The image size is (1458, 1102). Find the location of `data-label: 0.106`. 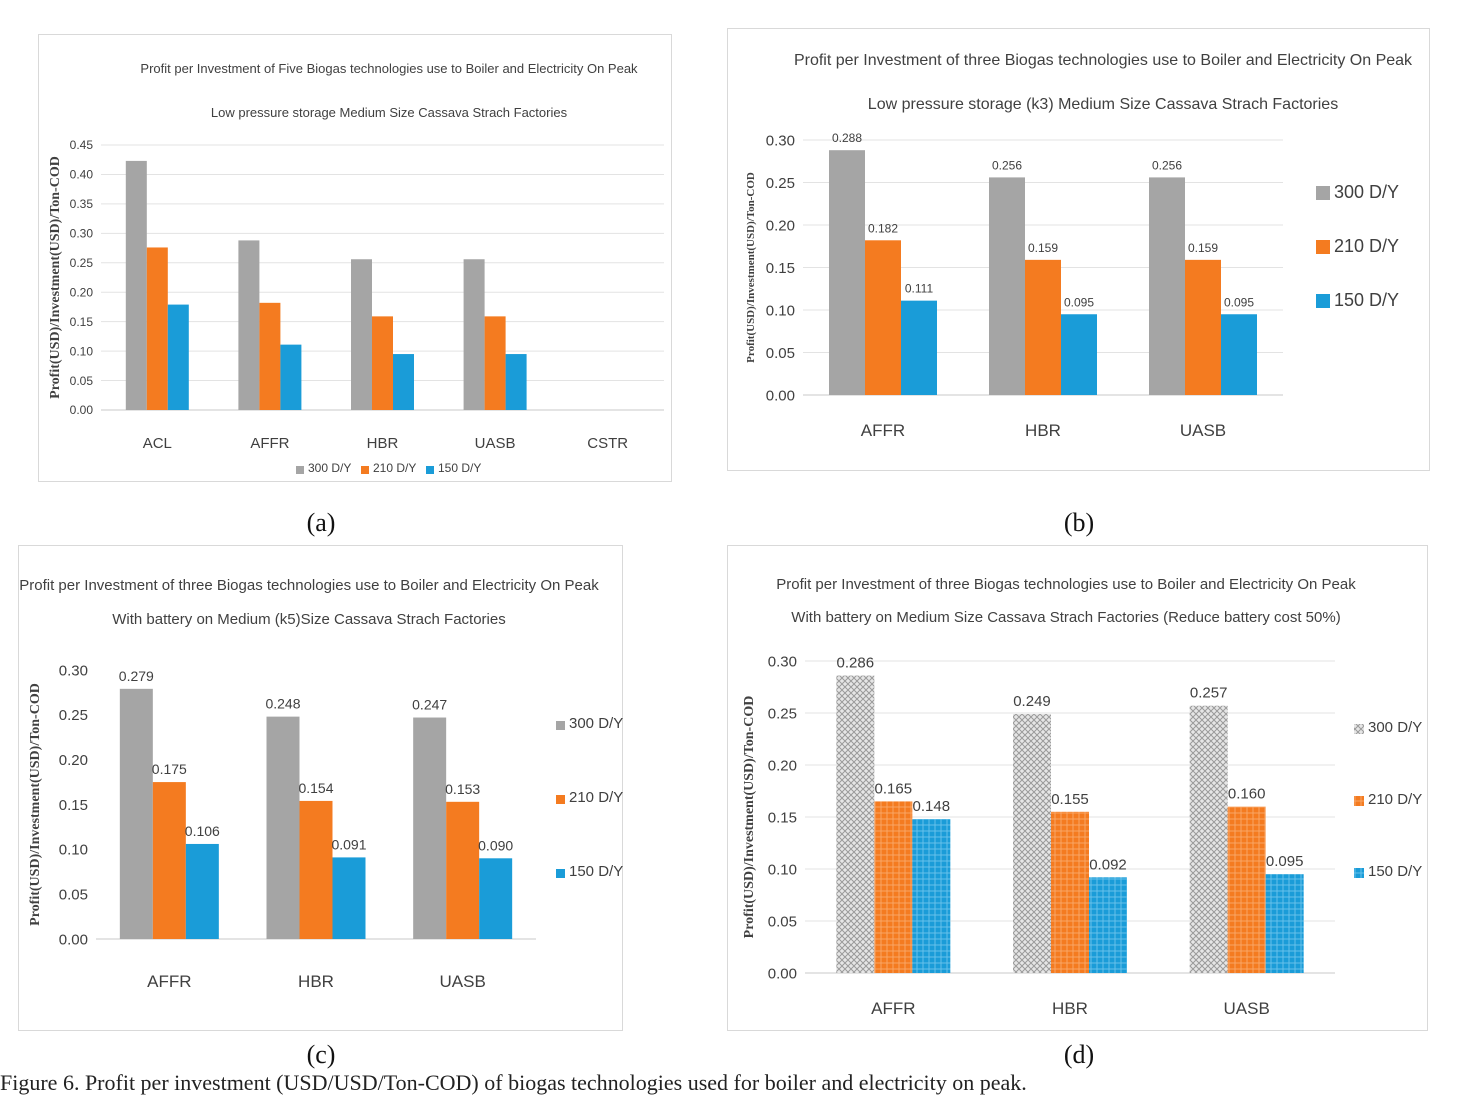

data-label: 0.106 is located at coordinates (202, 831).